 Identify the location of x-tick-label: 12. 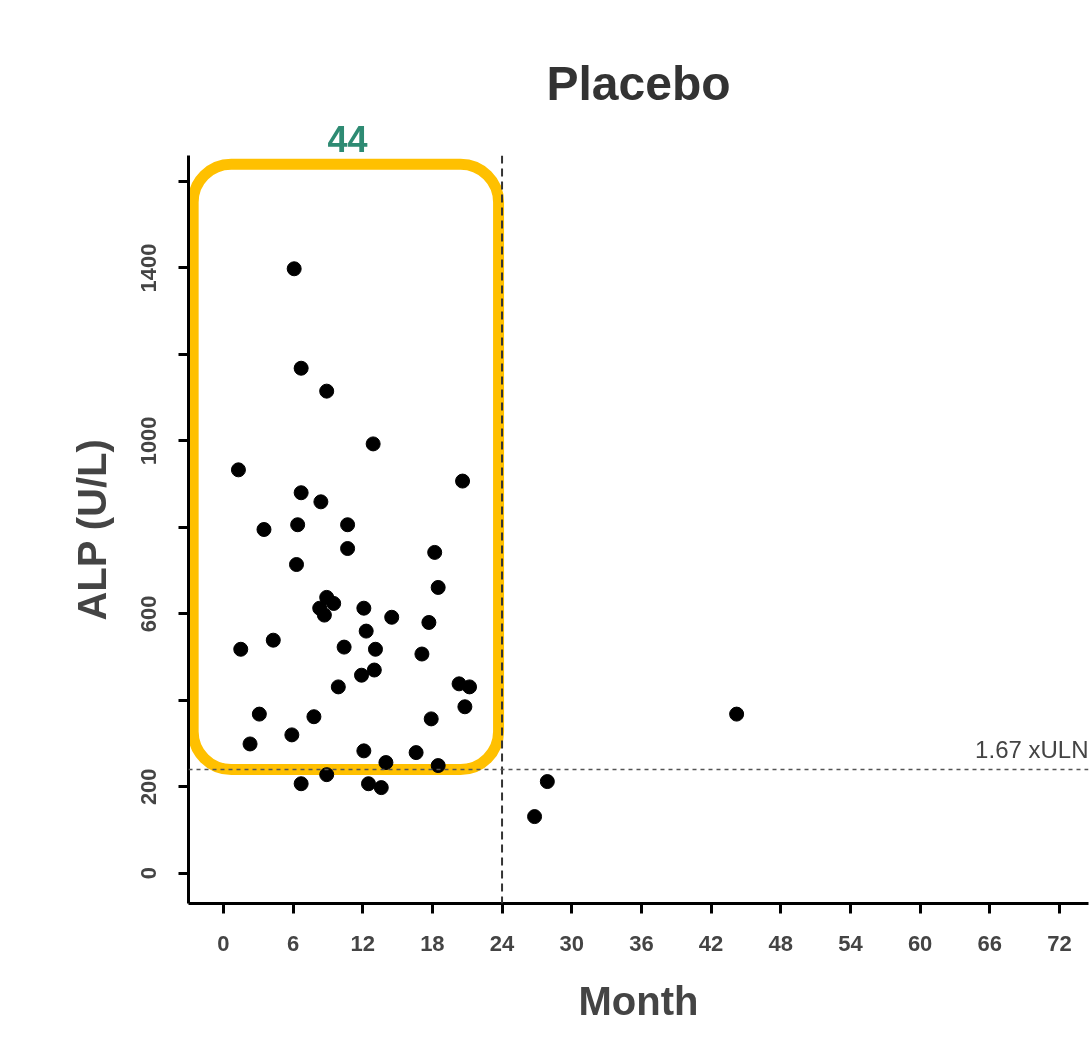
(362, 943).